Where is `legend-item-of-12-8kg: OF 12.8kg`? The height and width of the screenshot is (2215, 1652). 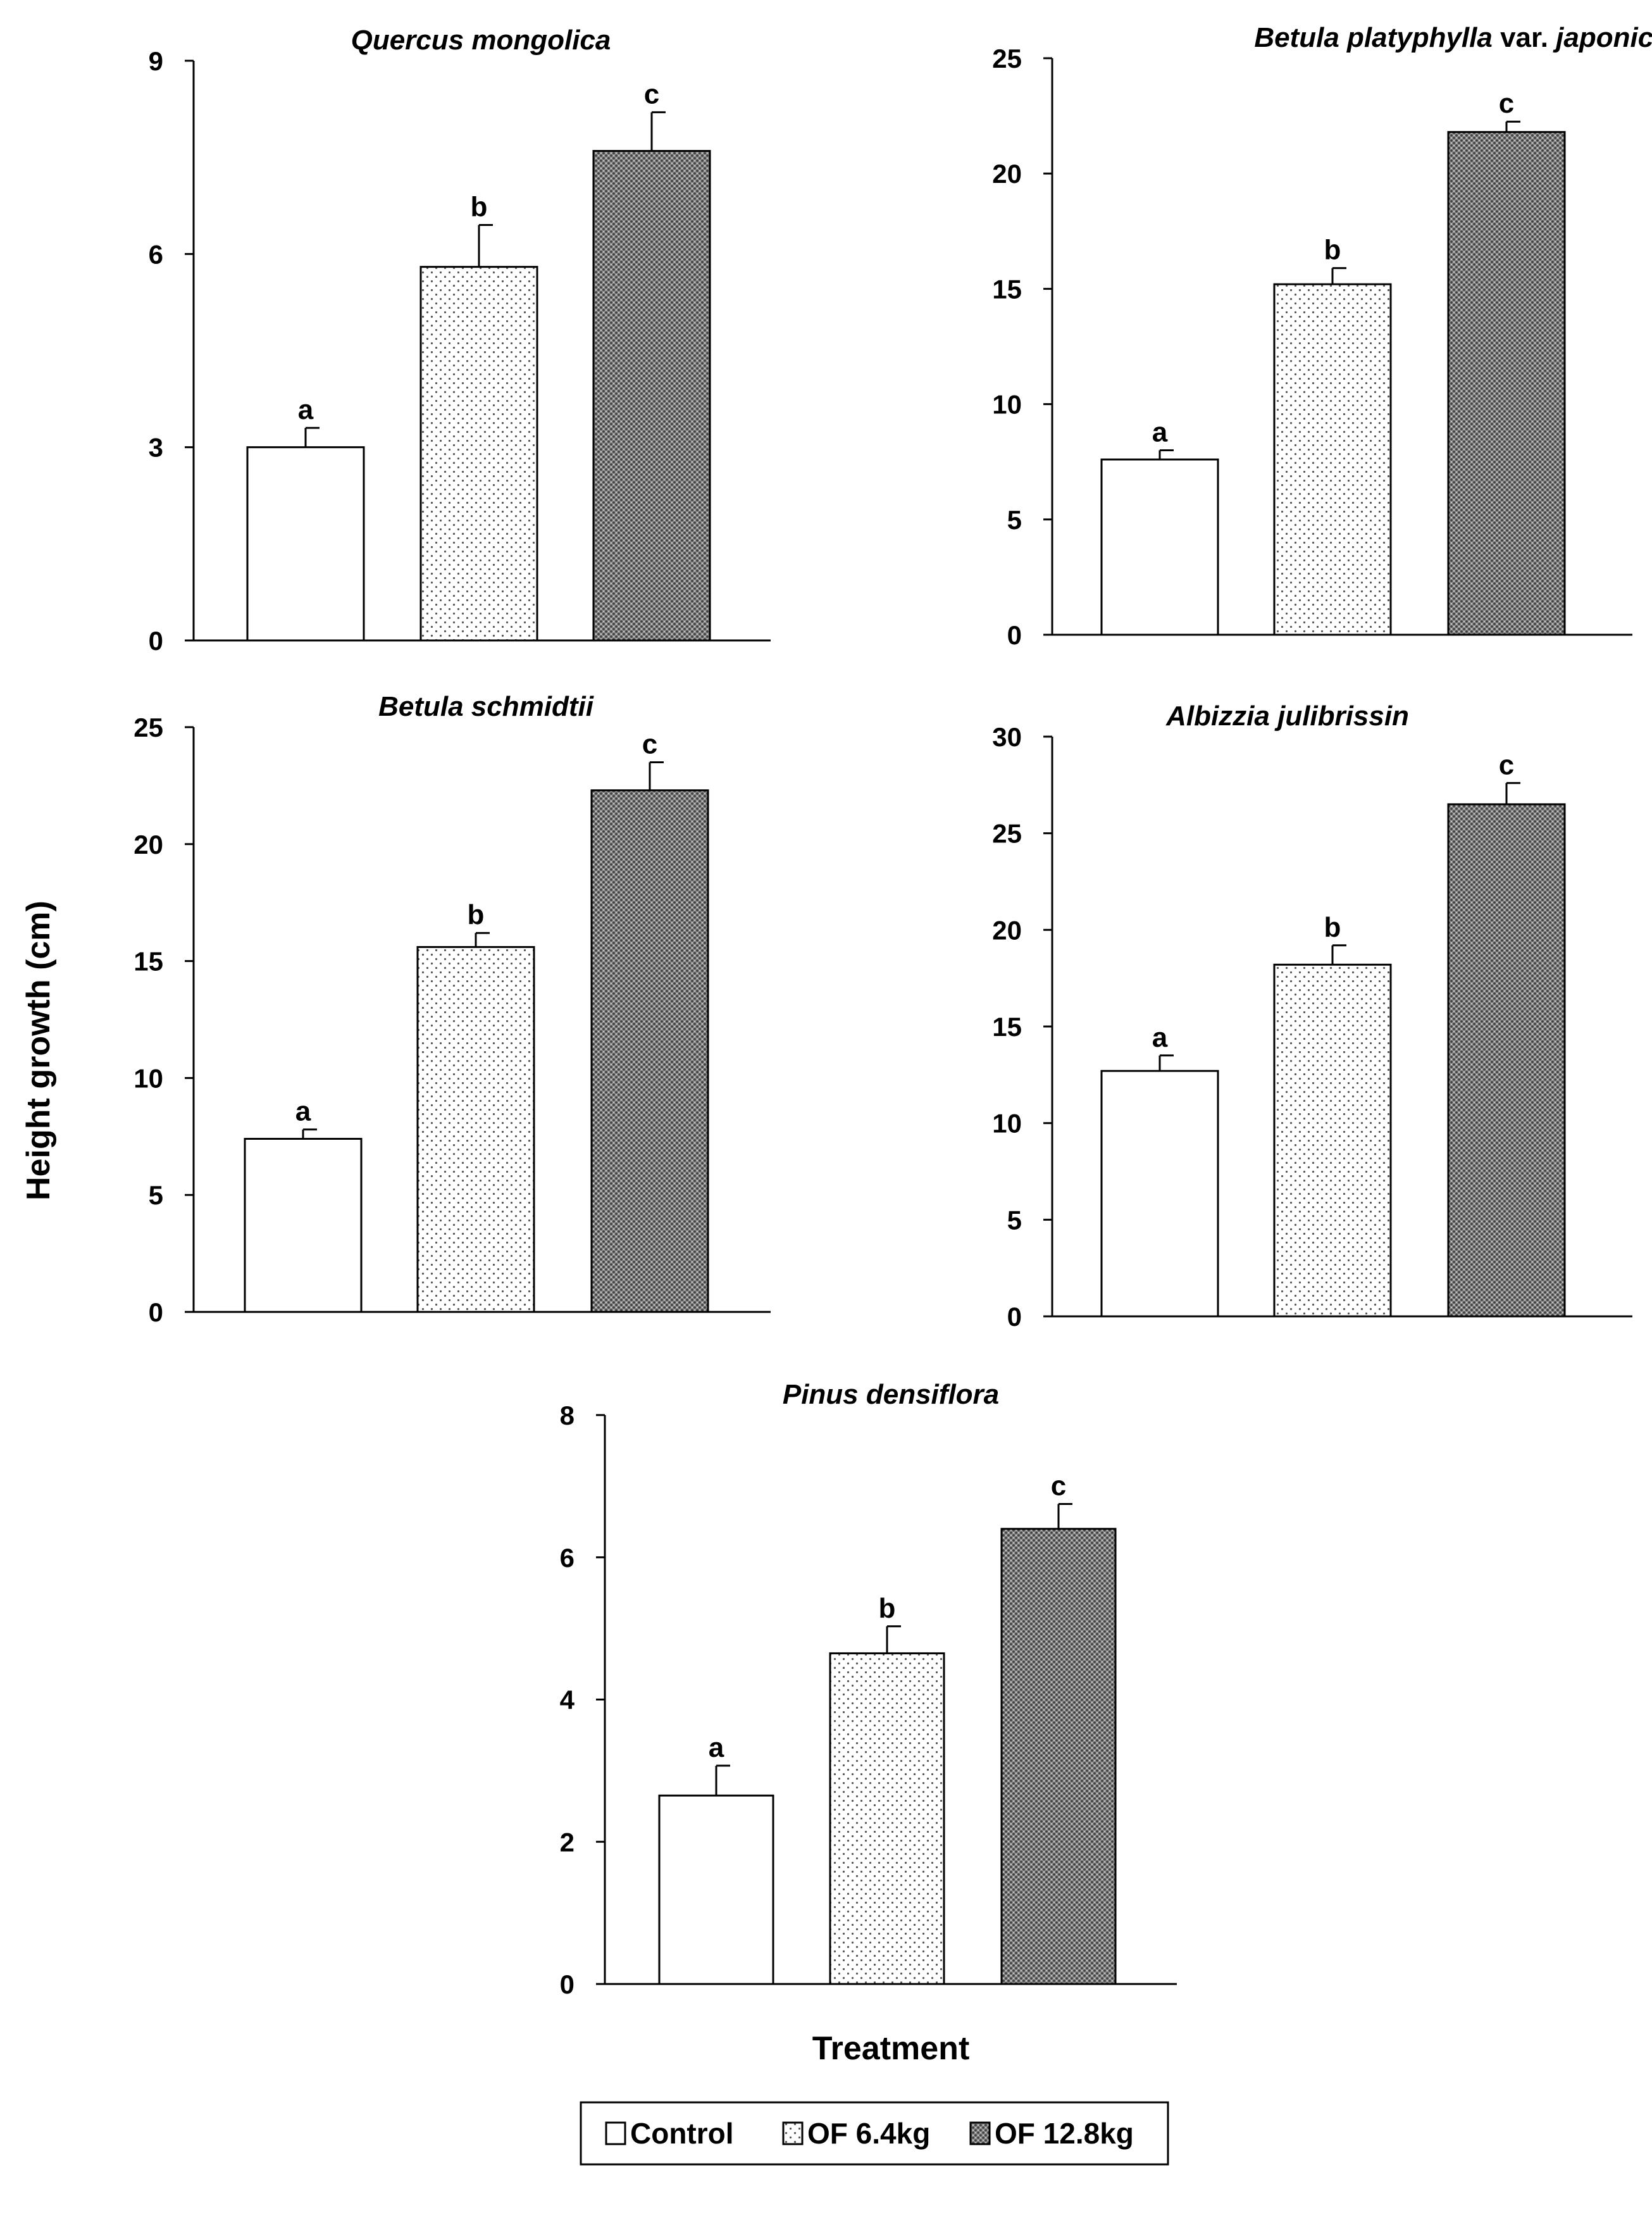
legend-item-of-12-8kg: OF 12.8kg is located at coordinates (1051, 2133).